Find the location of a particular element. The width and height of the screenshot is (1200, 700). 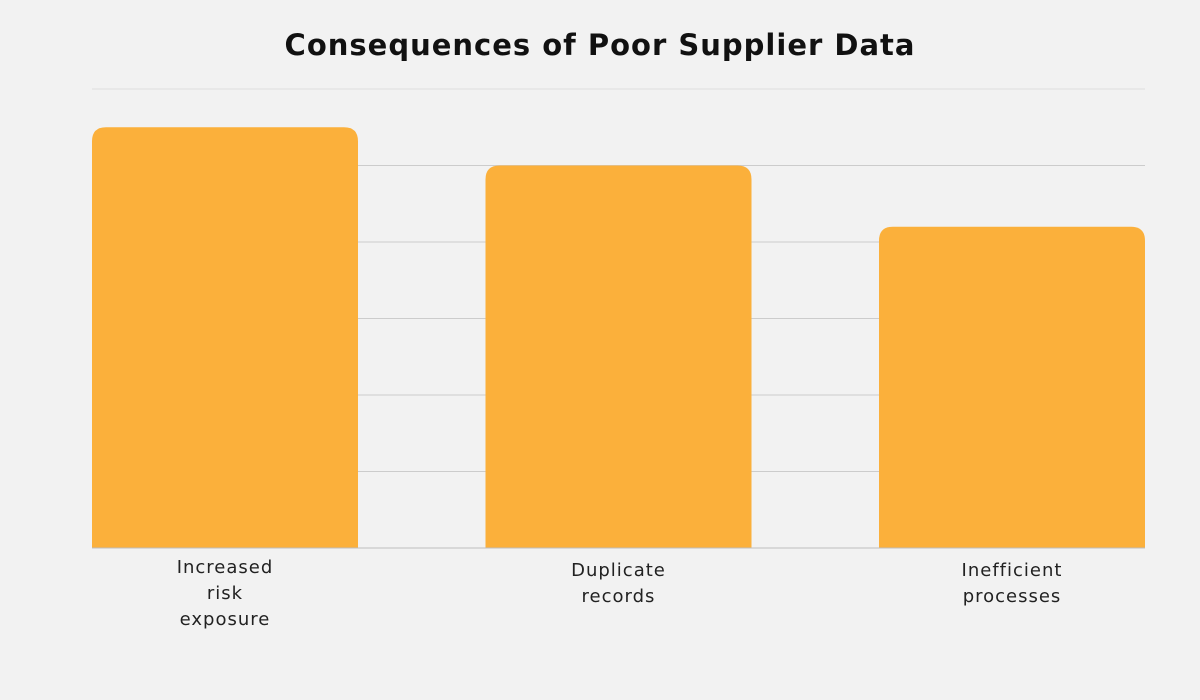

x-tick-label: Duplicate records is located at coordinates (618, 583).